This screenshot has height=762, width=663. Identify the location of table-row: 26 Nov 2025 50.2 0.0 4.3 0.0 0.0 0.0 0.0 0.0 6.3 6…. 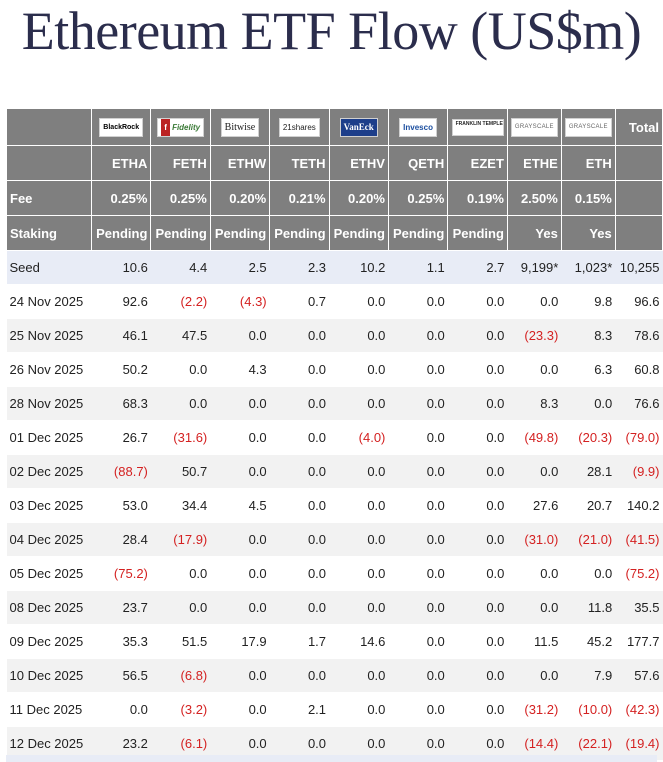
(334, 369).